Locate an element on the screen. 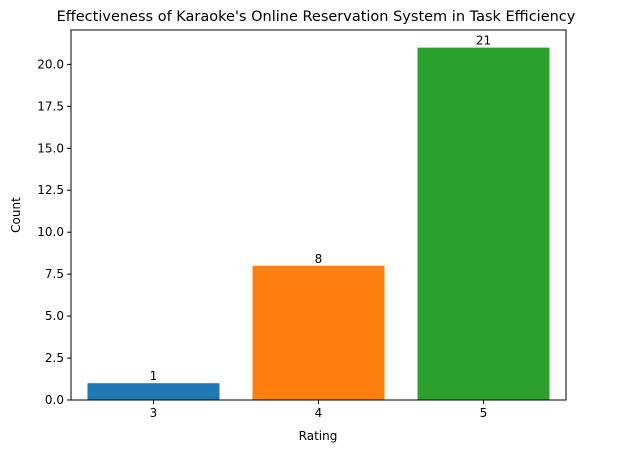 Image resolution: width=627 pixels, height=453 pixels. y-tick-label: 10.0 is located at coordinates (50, 232).